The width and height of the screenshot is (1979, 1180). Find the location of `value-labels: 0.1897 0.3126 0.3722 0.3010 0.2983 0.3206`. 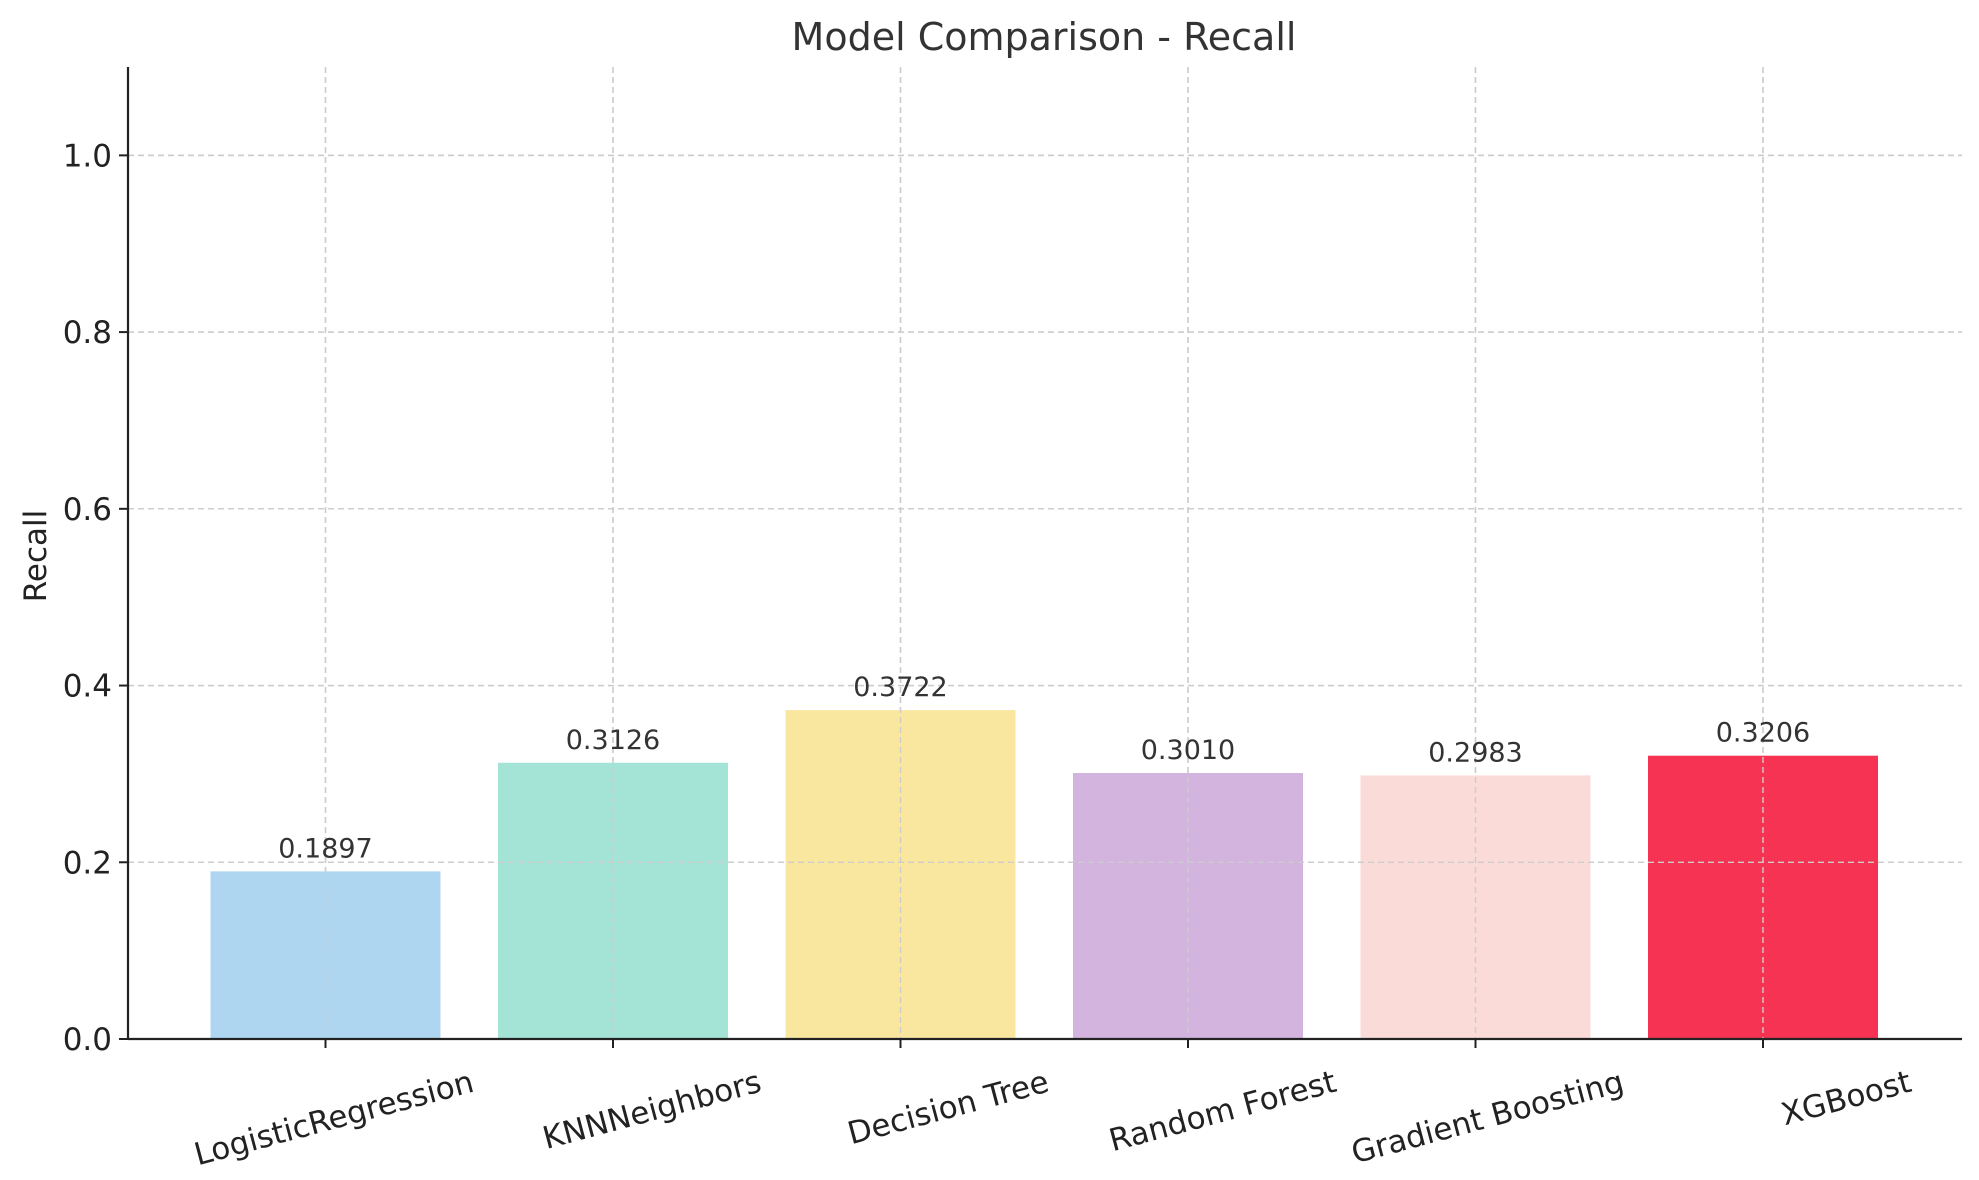

value-labels: 0.1897 0.3126 0.3722 0.3010 0.2983 0.3206 is located at coordinates (1044, 768).